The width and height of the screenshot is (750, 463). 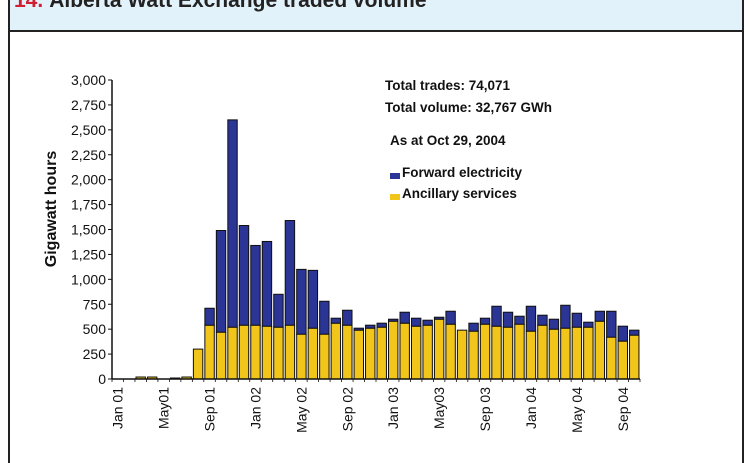 What do you see at coordinates (88, 230) in the screenshot?
I see `y-tick-label: 1,500` at bounding box center [88, 230].